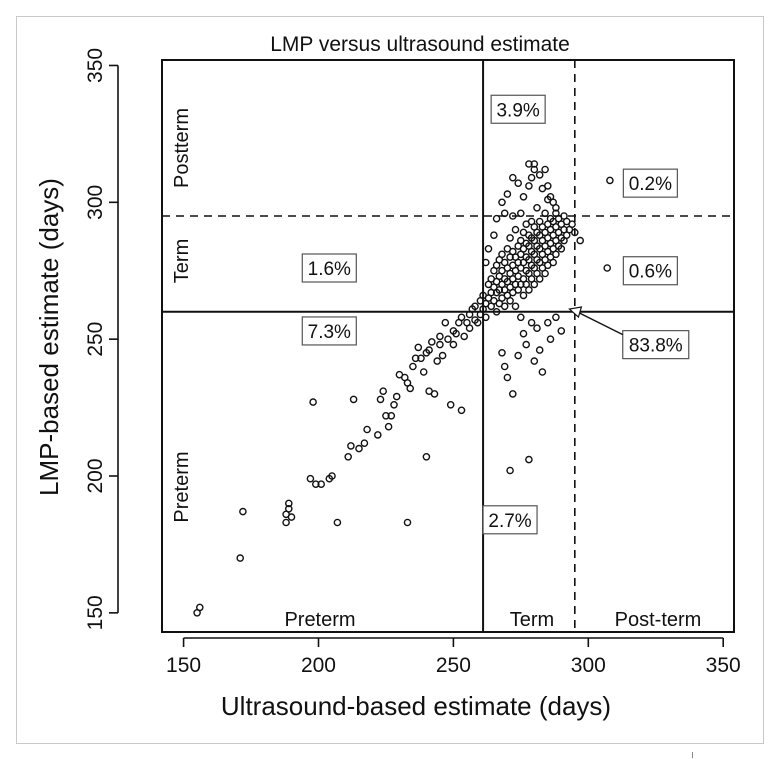 The image size is (782, 759). What do you see at coordinates (95, 202) in the screenshot?
I see `y-tick-label: 300` at bounding box center [95, 202].